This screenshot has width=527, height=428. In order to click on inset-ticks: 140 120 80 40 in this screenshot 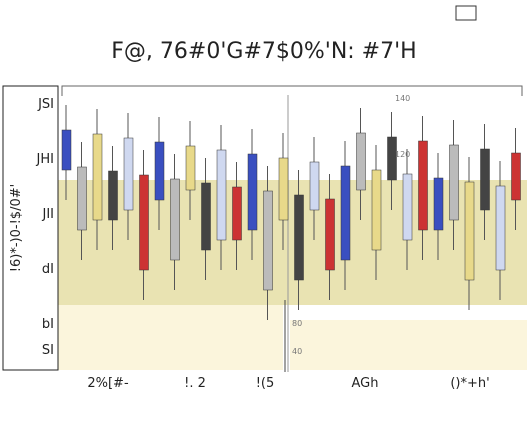, I will do `click(351, 225)`.